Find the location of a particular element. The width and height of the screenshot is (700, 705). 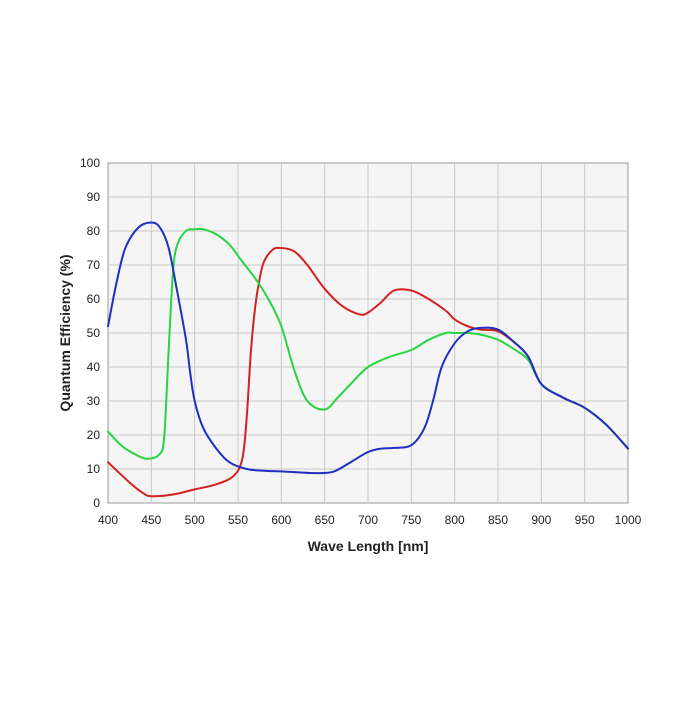

y-tick-label: 100 is located at coordinates (90, 163).